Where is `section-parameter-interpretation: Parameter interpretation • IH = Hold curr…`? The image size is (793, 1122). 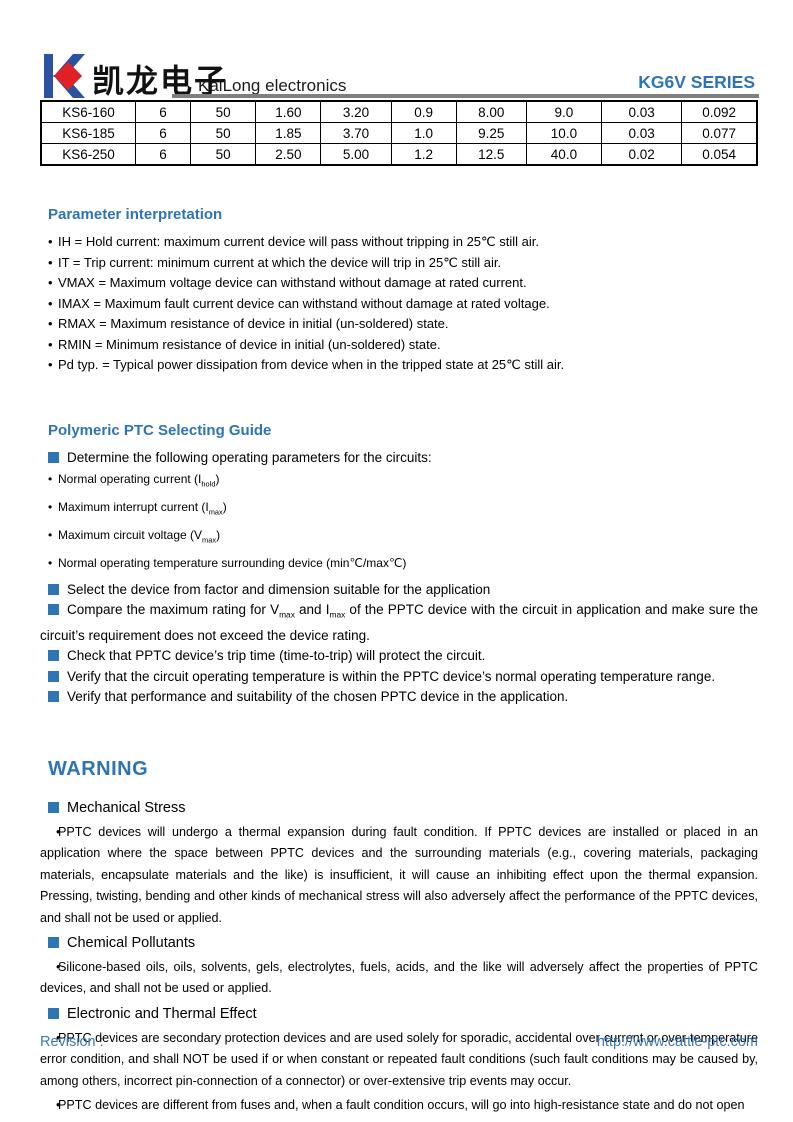 section-parameter-interpretation: Parameter interpretation • IH = Hold curr… is located at coordinates (399, 291).